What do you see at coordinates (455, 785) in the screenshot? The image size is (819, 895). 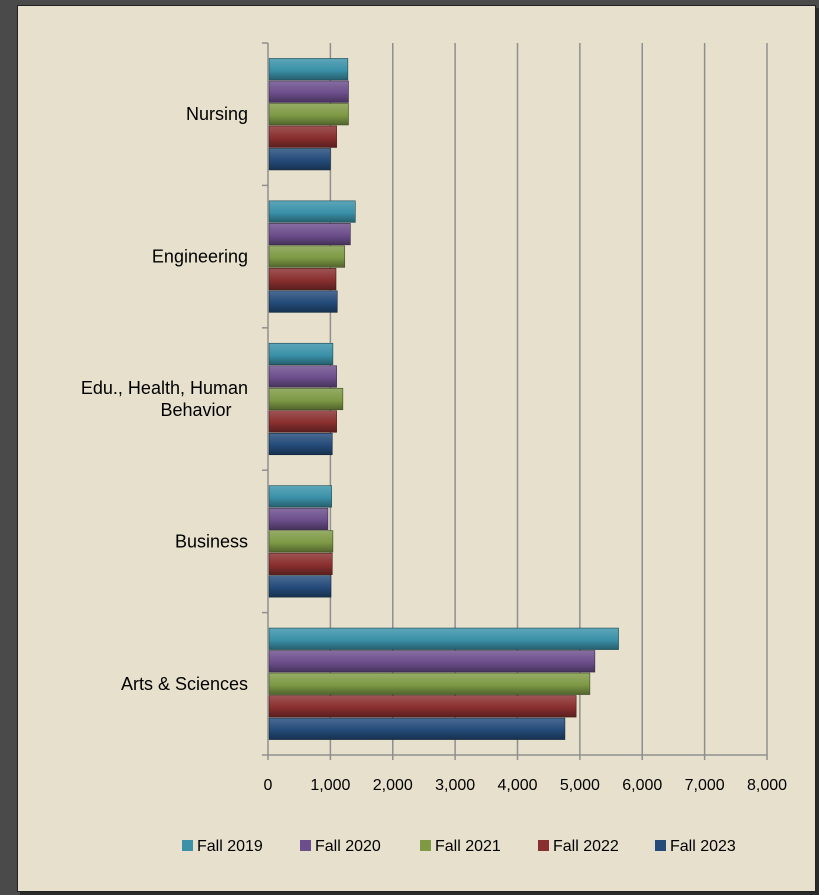 I see `x-tick-label: 3,000` at bounding box center [455, 785].